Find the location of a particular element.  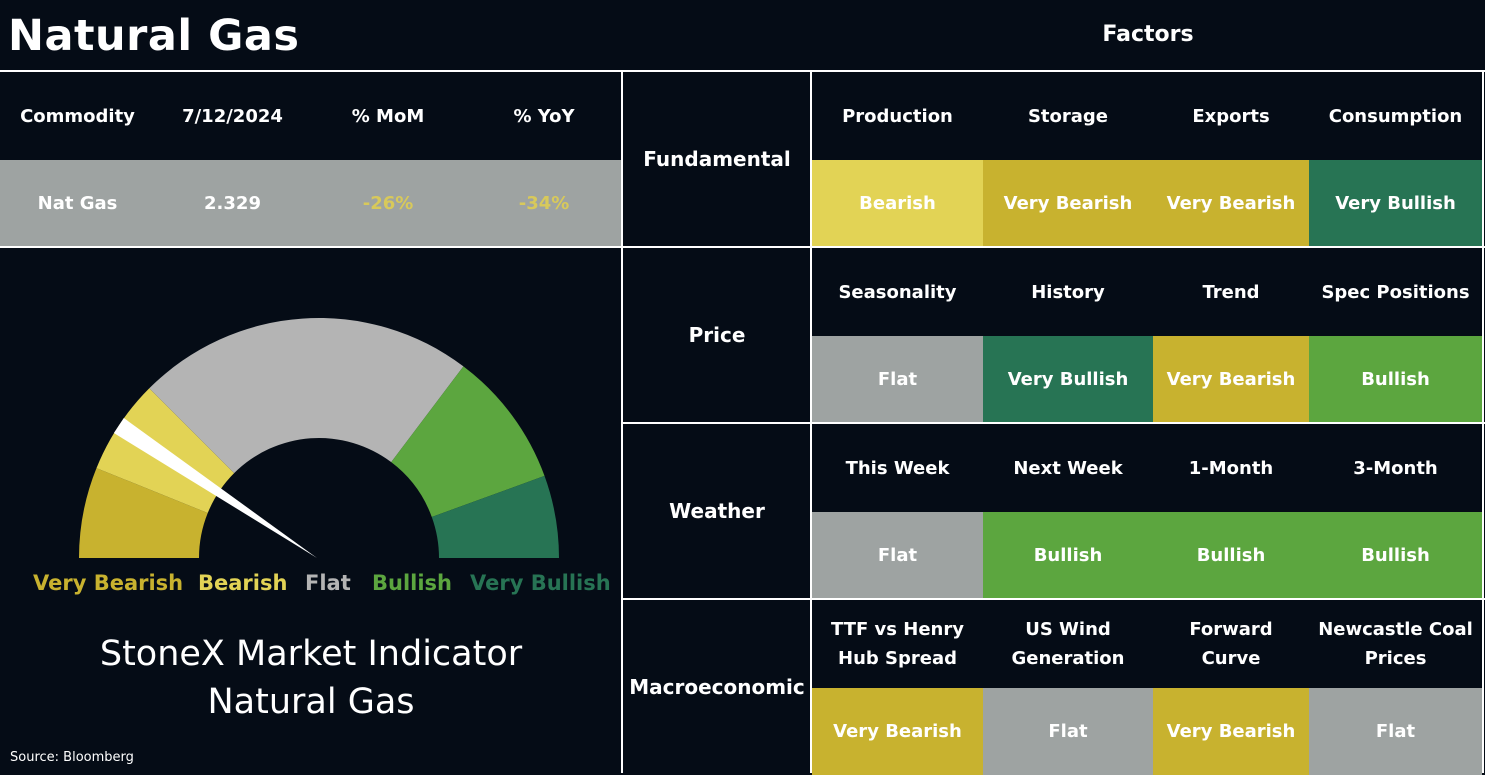

divider-row2 is located at coordinates (1053, 423).